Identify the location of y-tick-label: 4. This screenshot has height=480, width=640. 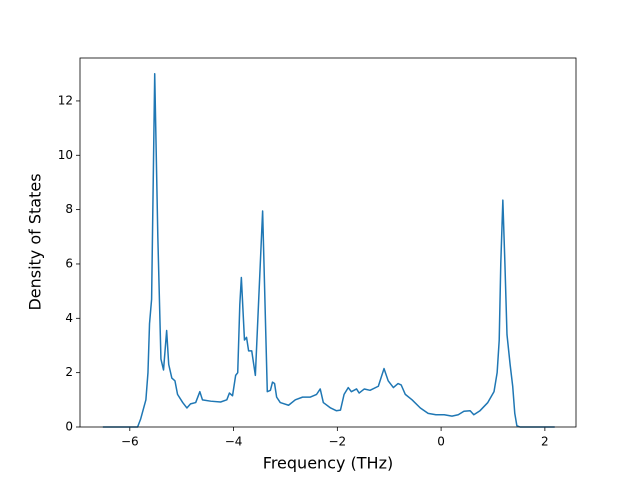
(69, 318).